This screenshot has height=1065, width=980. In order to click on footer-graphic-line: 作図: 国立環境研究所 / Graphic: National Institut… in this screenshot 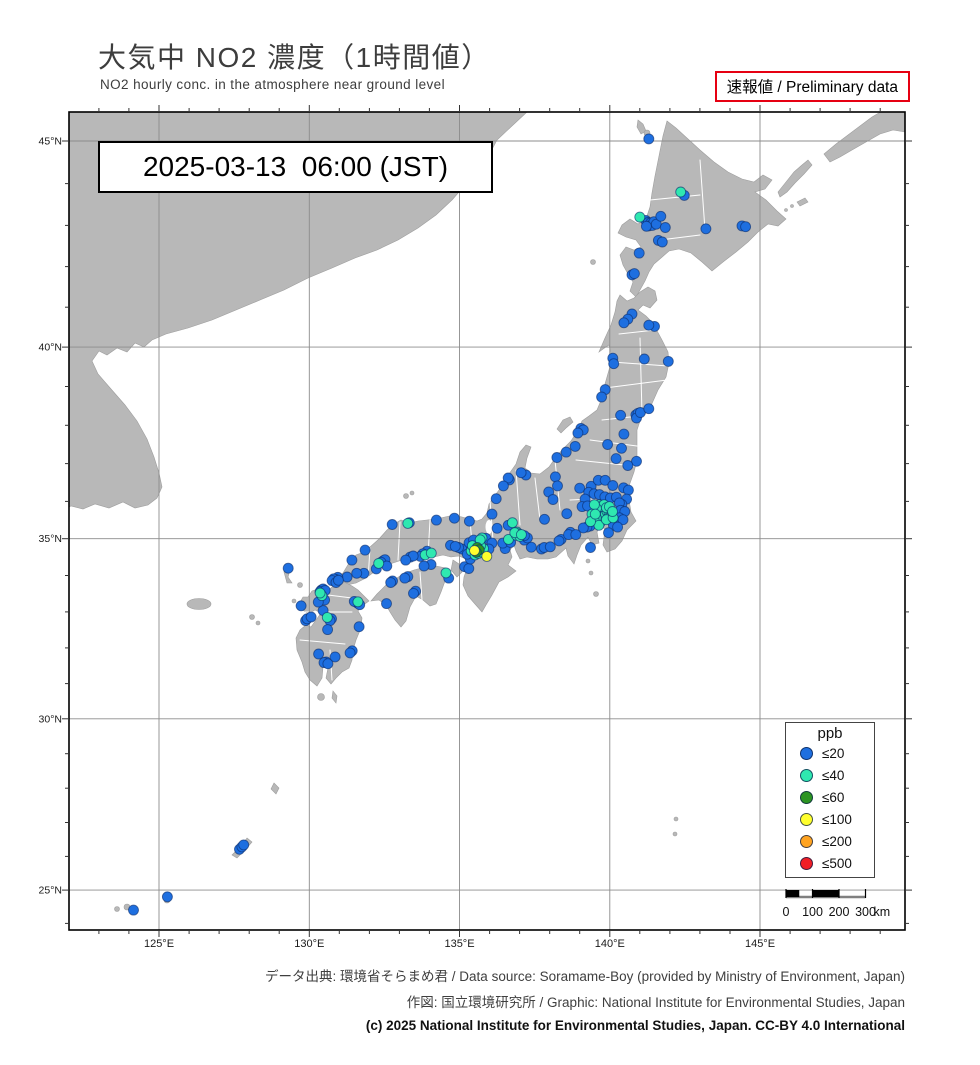, I will do `click(655, 1002)`.